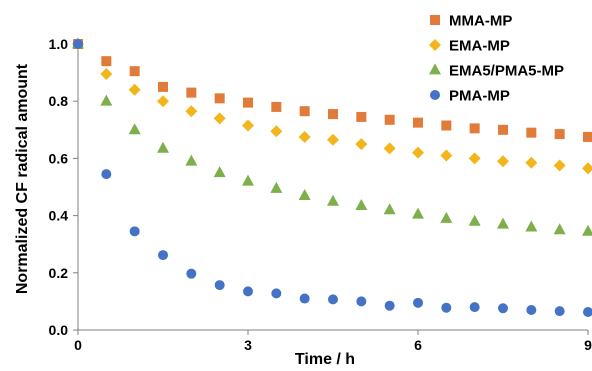 This screenshot has height=371, width=592. Describe the element at coordinates (418, 345) in the screenshot. I see `x-tick-label: 6` at that location.